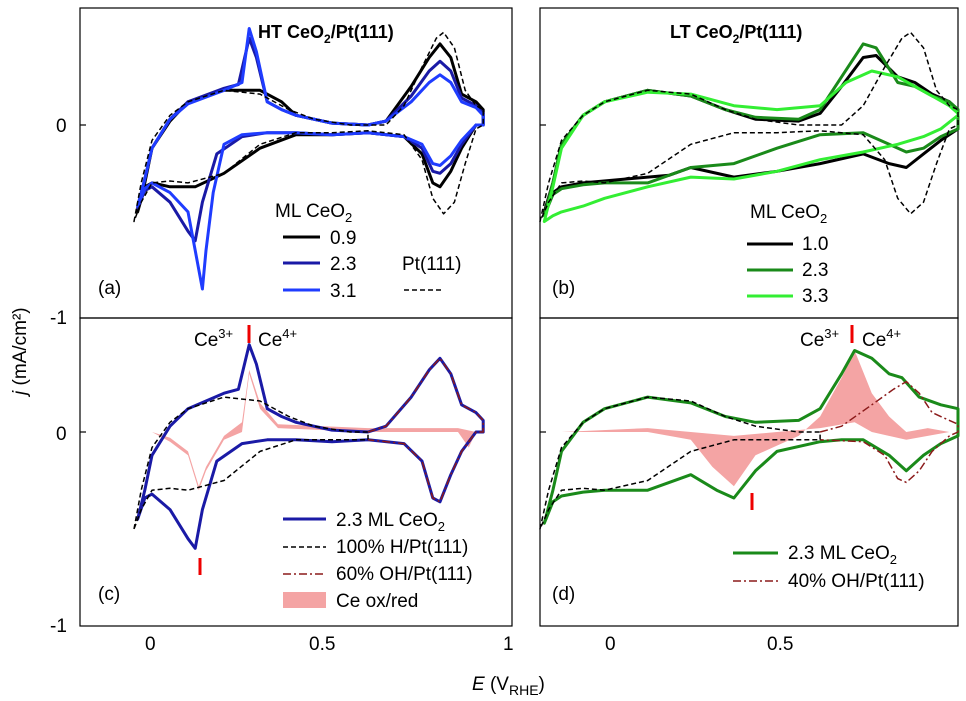 This screenshot has width=966, height=701. Describe the element at coordinates (313, 213) in the screenshot. I see `legend-a-title: ML CeO2` at that location.